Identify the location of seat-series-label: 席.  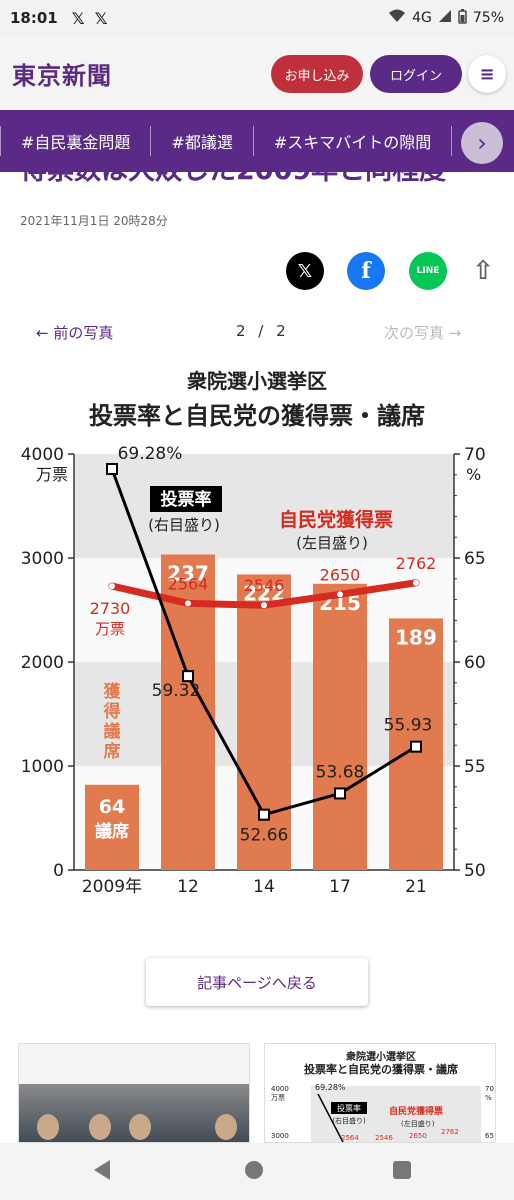
(112, 751).